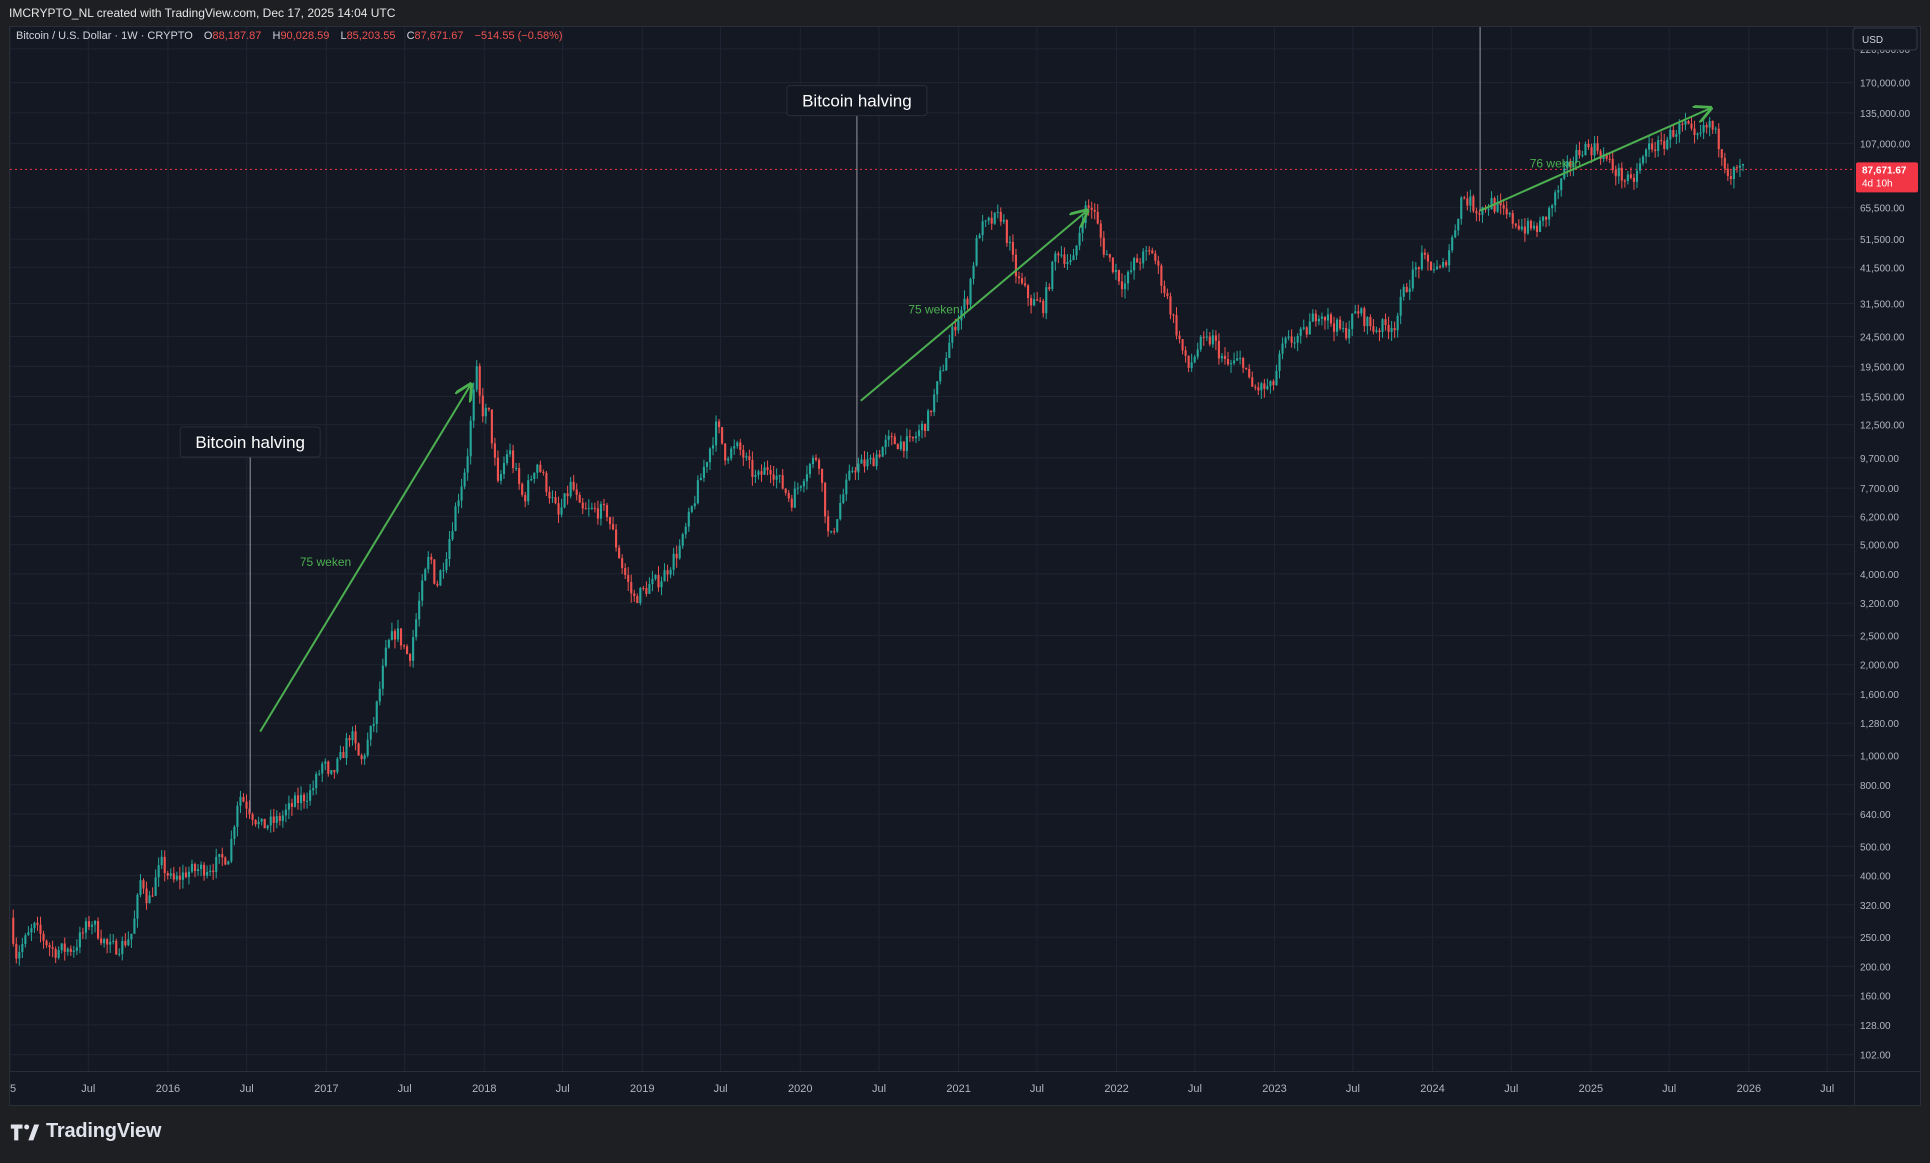  I want to click on y-tick-label: 500.00, so click(1875, 847).